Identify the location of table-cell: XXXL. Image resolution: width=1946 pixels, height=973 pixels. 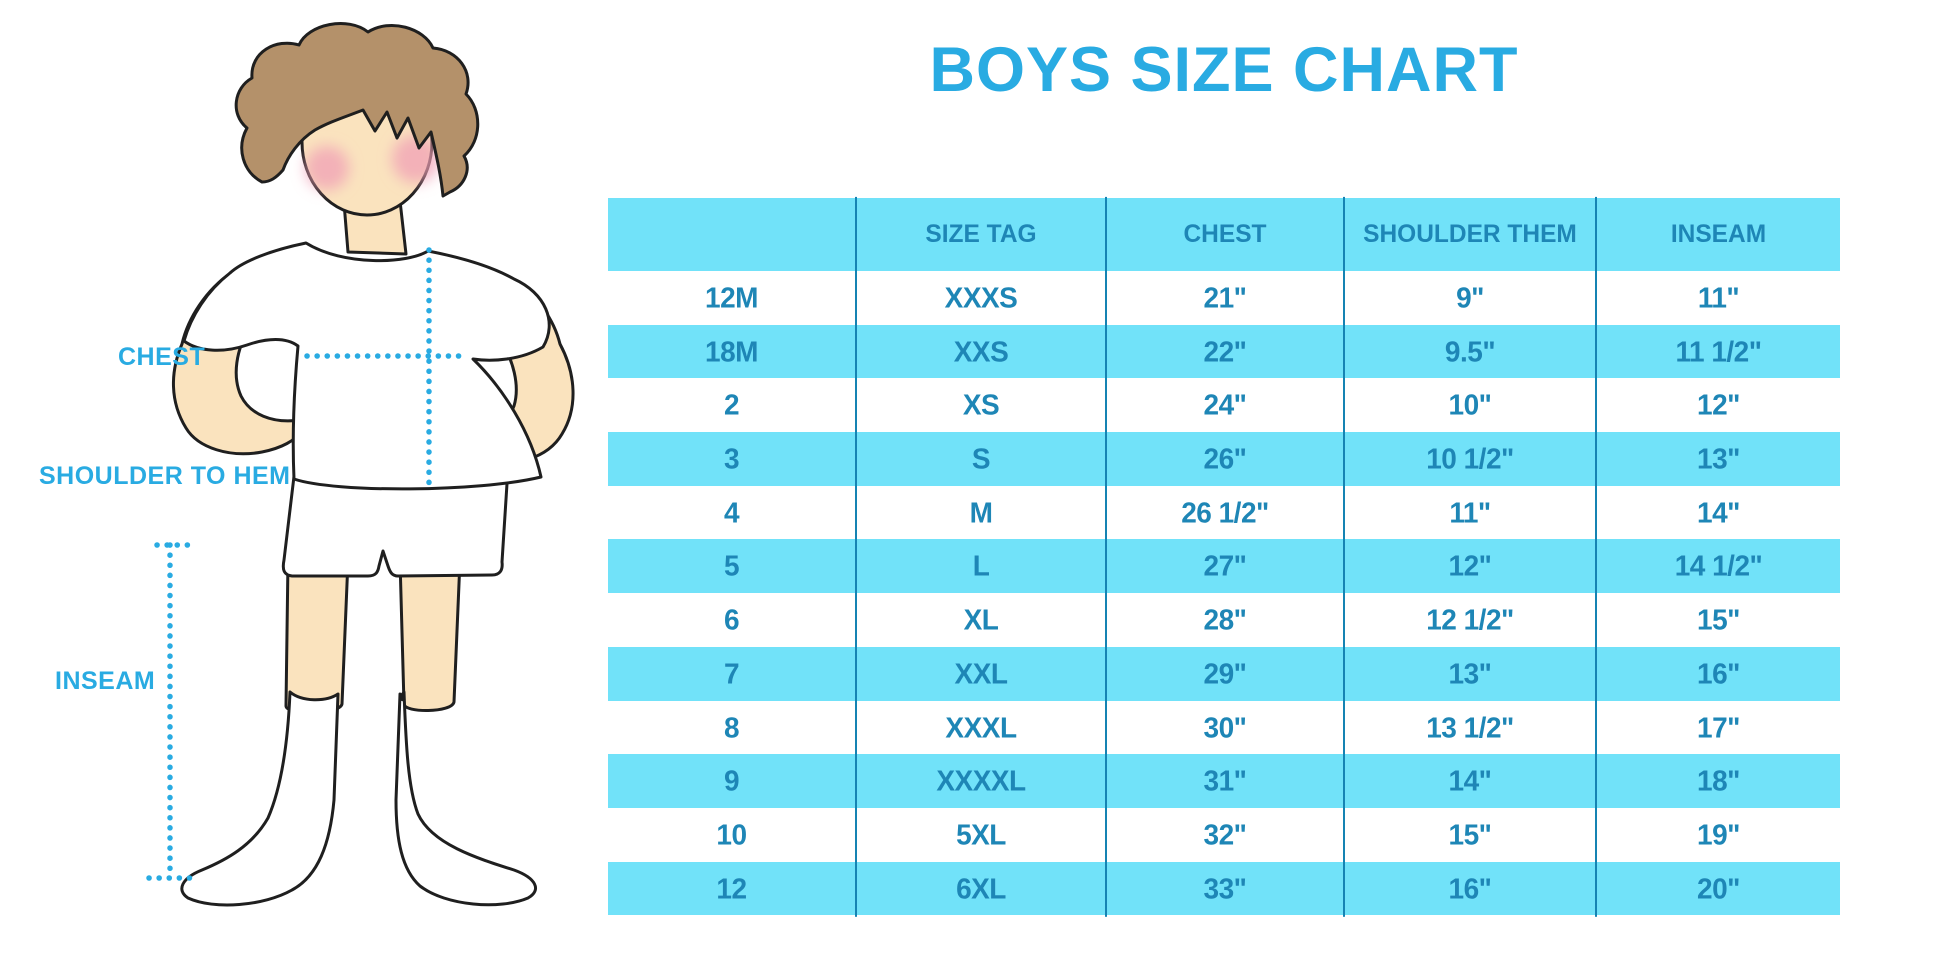
(980, 727).